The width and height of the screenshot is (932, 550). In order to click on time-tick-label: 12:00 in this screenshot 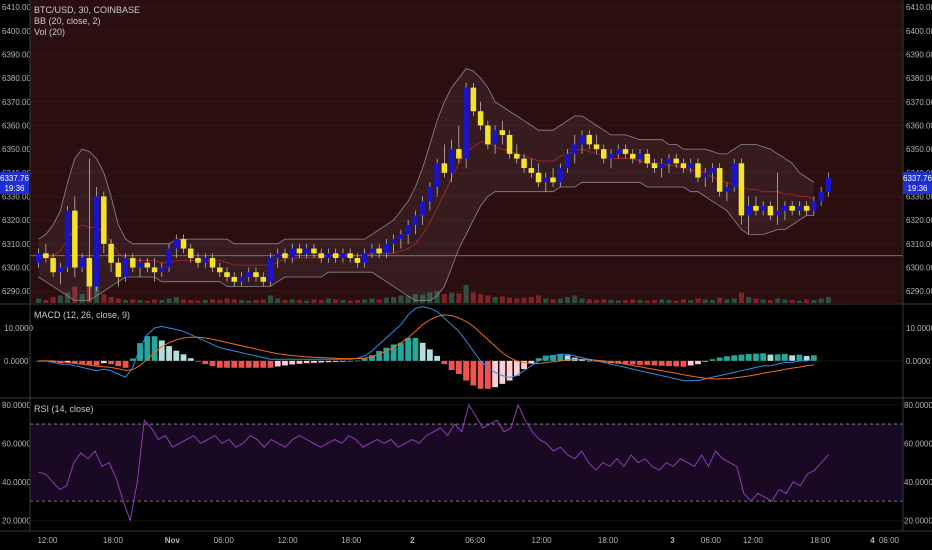, I will do `click(288, 540)`.